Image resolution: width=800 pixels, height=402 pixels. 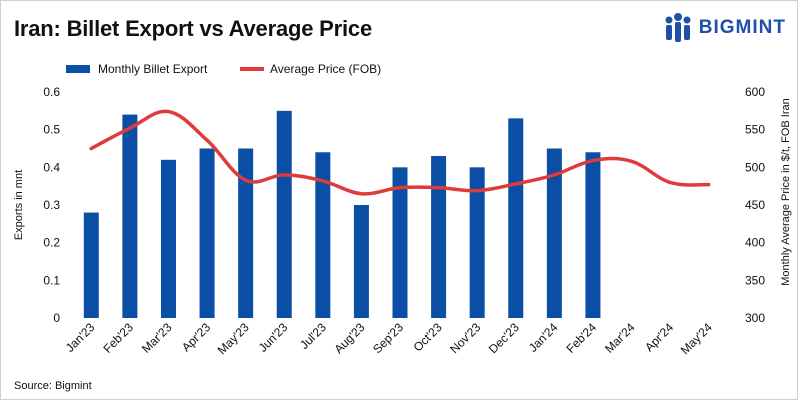 I want to click on x-tick-label: Dec'23, so click(x=504, y=338).